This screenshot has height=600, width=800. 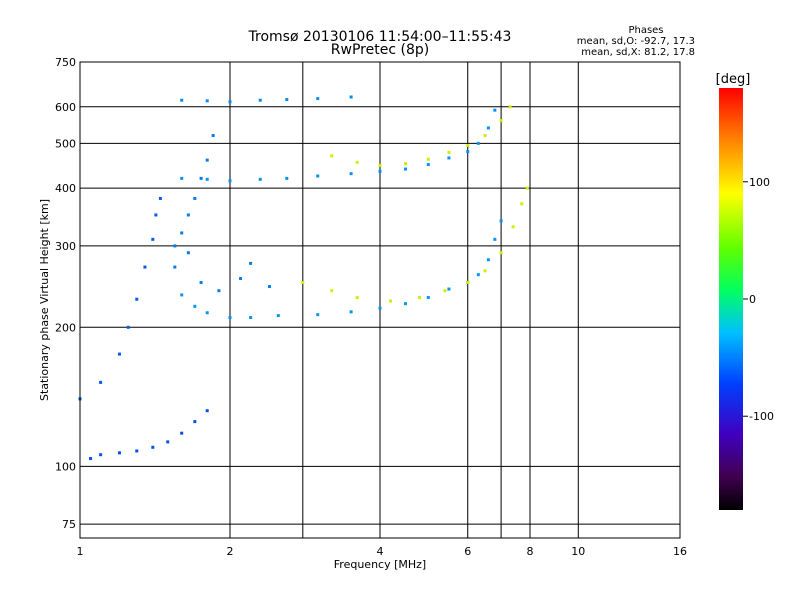 What do you see at coordinates (80, 551) in the screenshot?
I see `x-tick-label: 1` at bounding box center [80, 551].